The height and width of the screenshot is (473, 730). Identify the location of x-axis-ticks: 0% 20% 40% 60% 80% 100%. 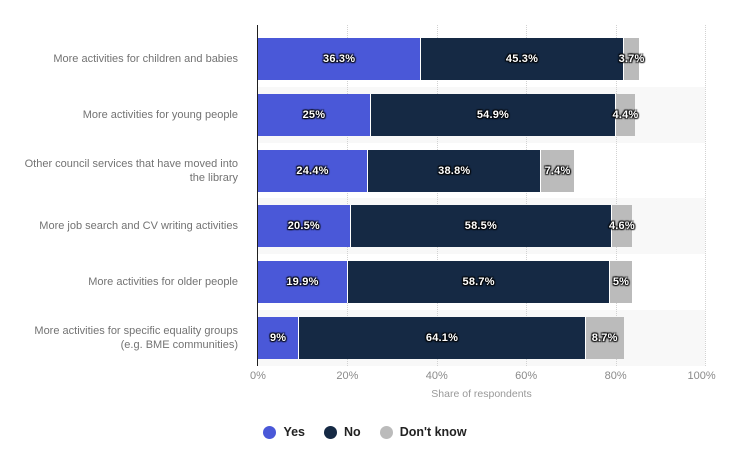
(483, 377).